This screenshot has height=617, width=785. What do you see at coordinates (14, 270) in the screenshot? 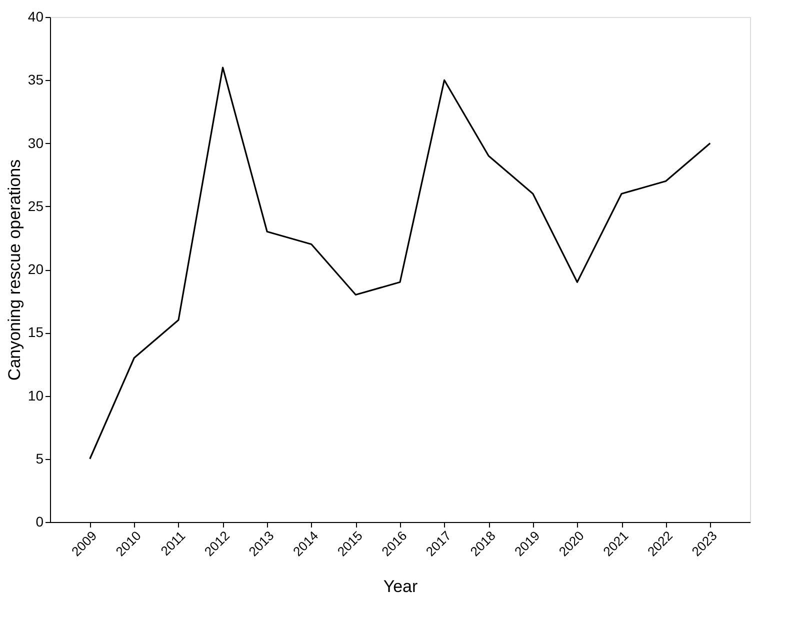
I see `y-axis-title: Canyoning rescue operations` at bounding box center [14, 270].